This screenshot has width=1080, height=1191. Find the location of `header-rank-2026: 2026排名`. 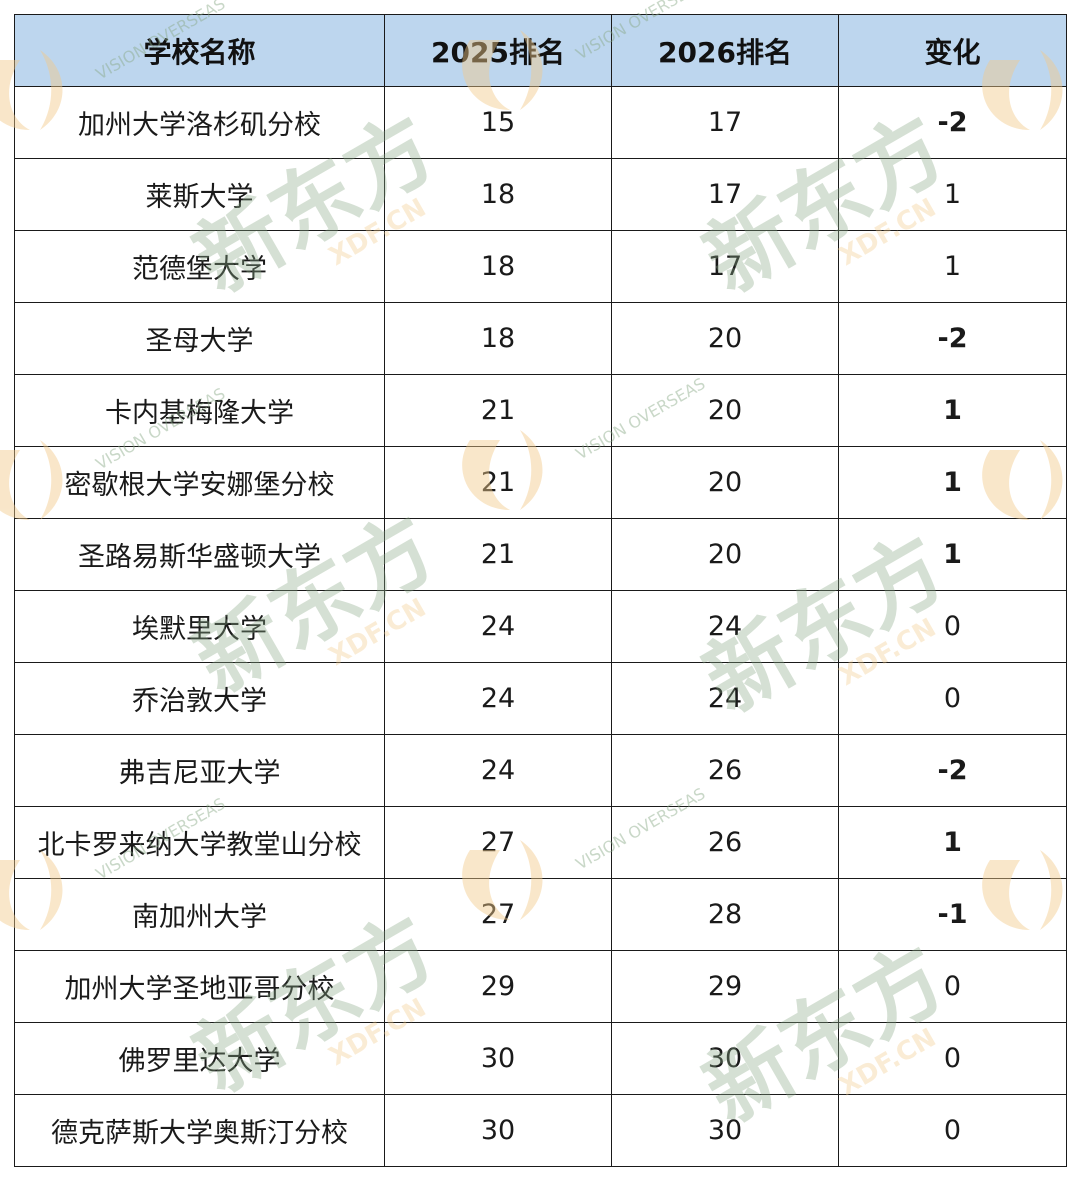

header-rank-2026: 2026排名 is located at coordinates (725, 50).